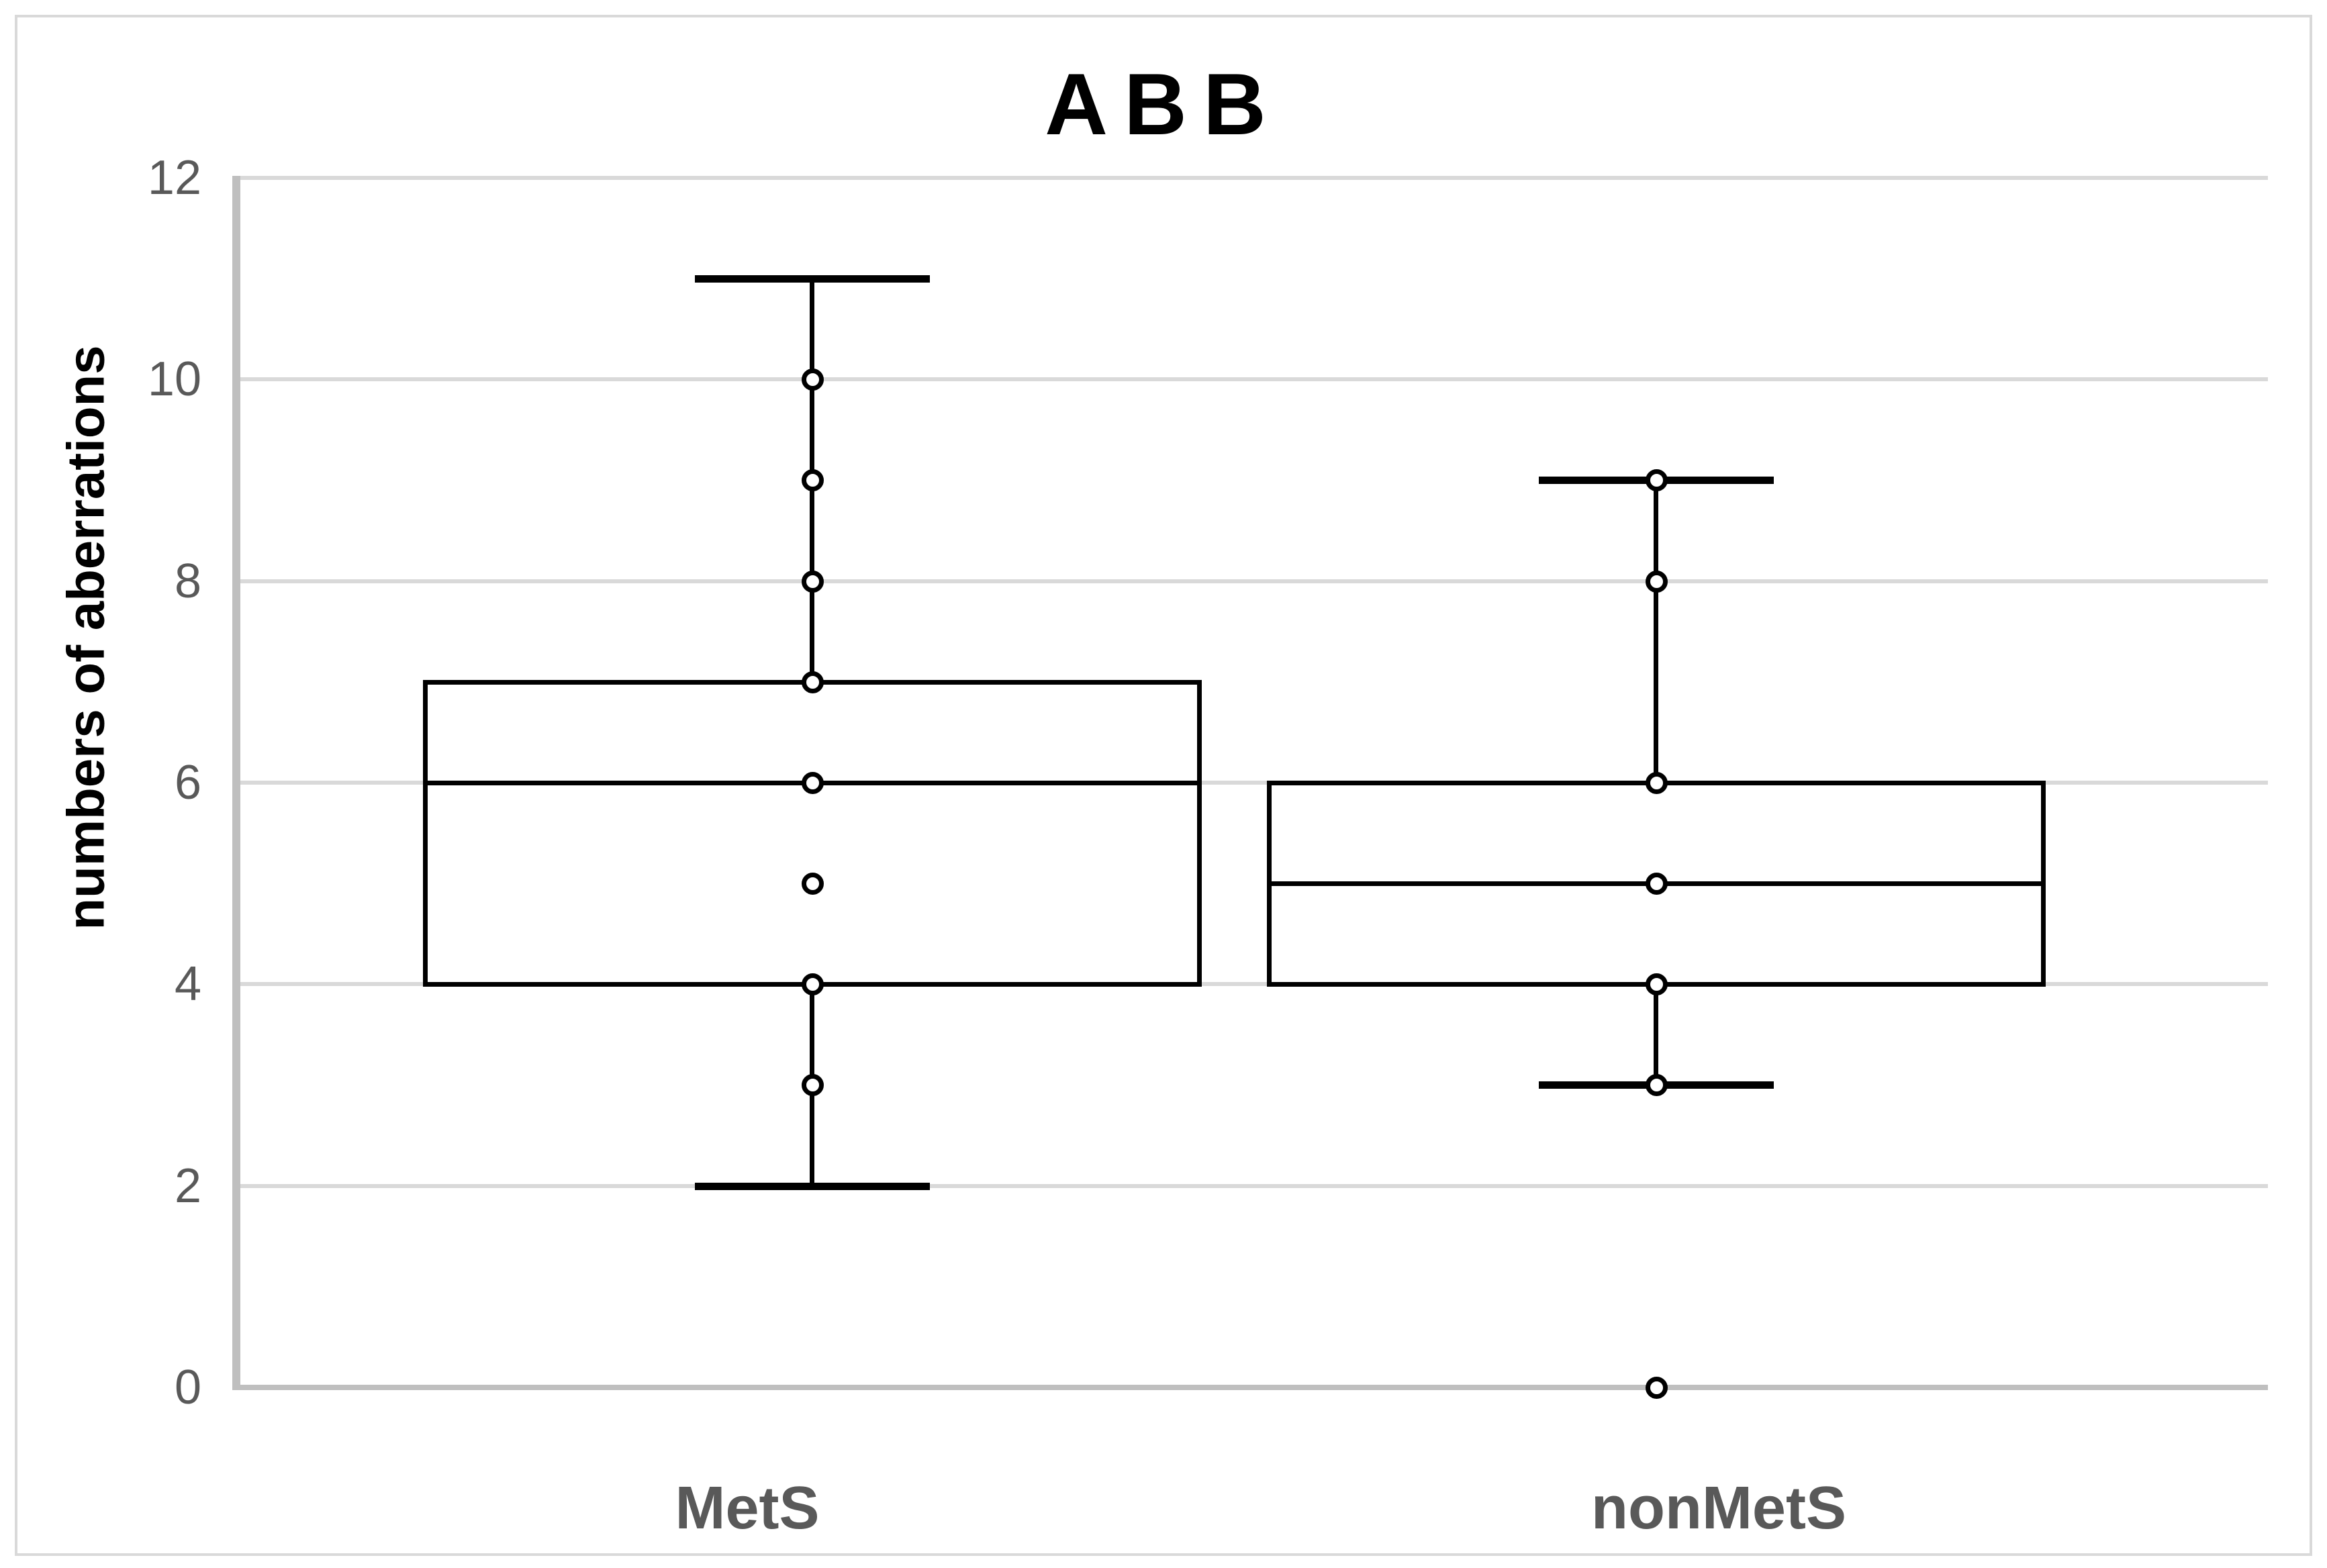 The width and height of the screenshot is (2327, 1568). Describe the element at coordinates (1656, 1034) in the screenshot. I see `whisker-lower-nonmets` at that location.